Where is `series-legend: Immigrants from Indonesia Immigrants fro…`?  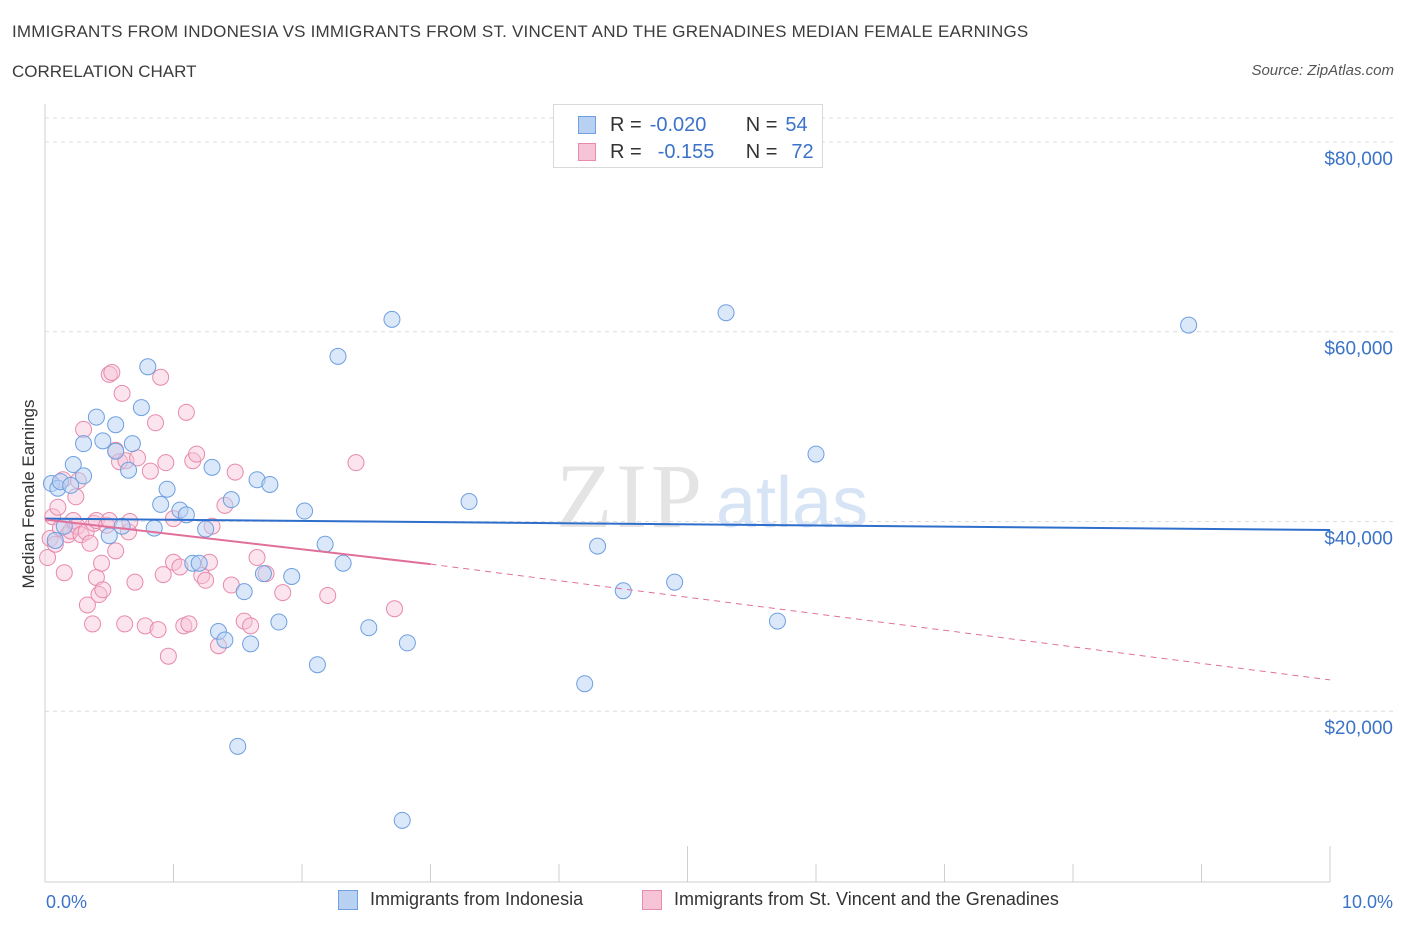 series-legend: Immigrants from Indonesia Immigrants fro… is located at coordinates (703, 902).